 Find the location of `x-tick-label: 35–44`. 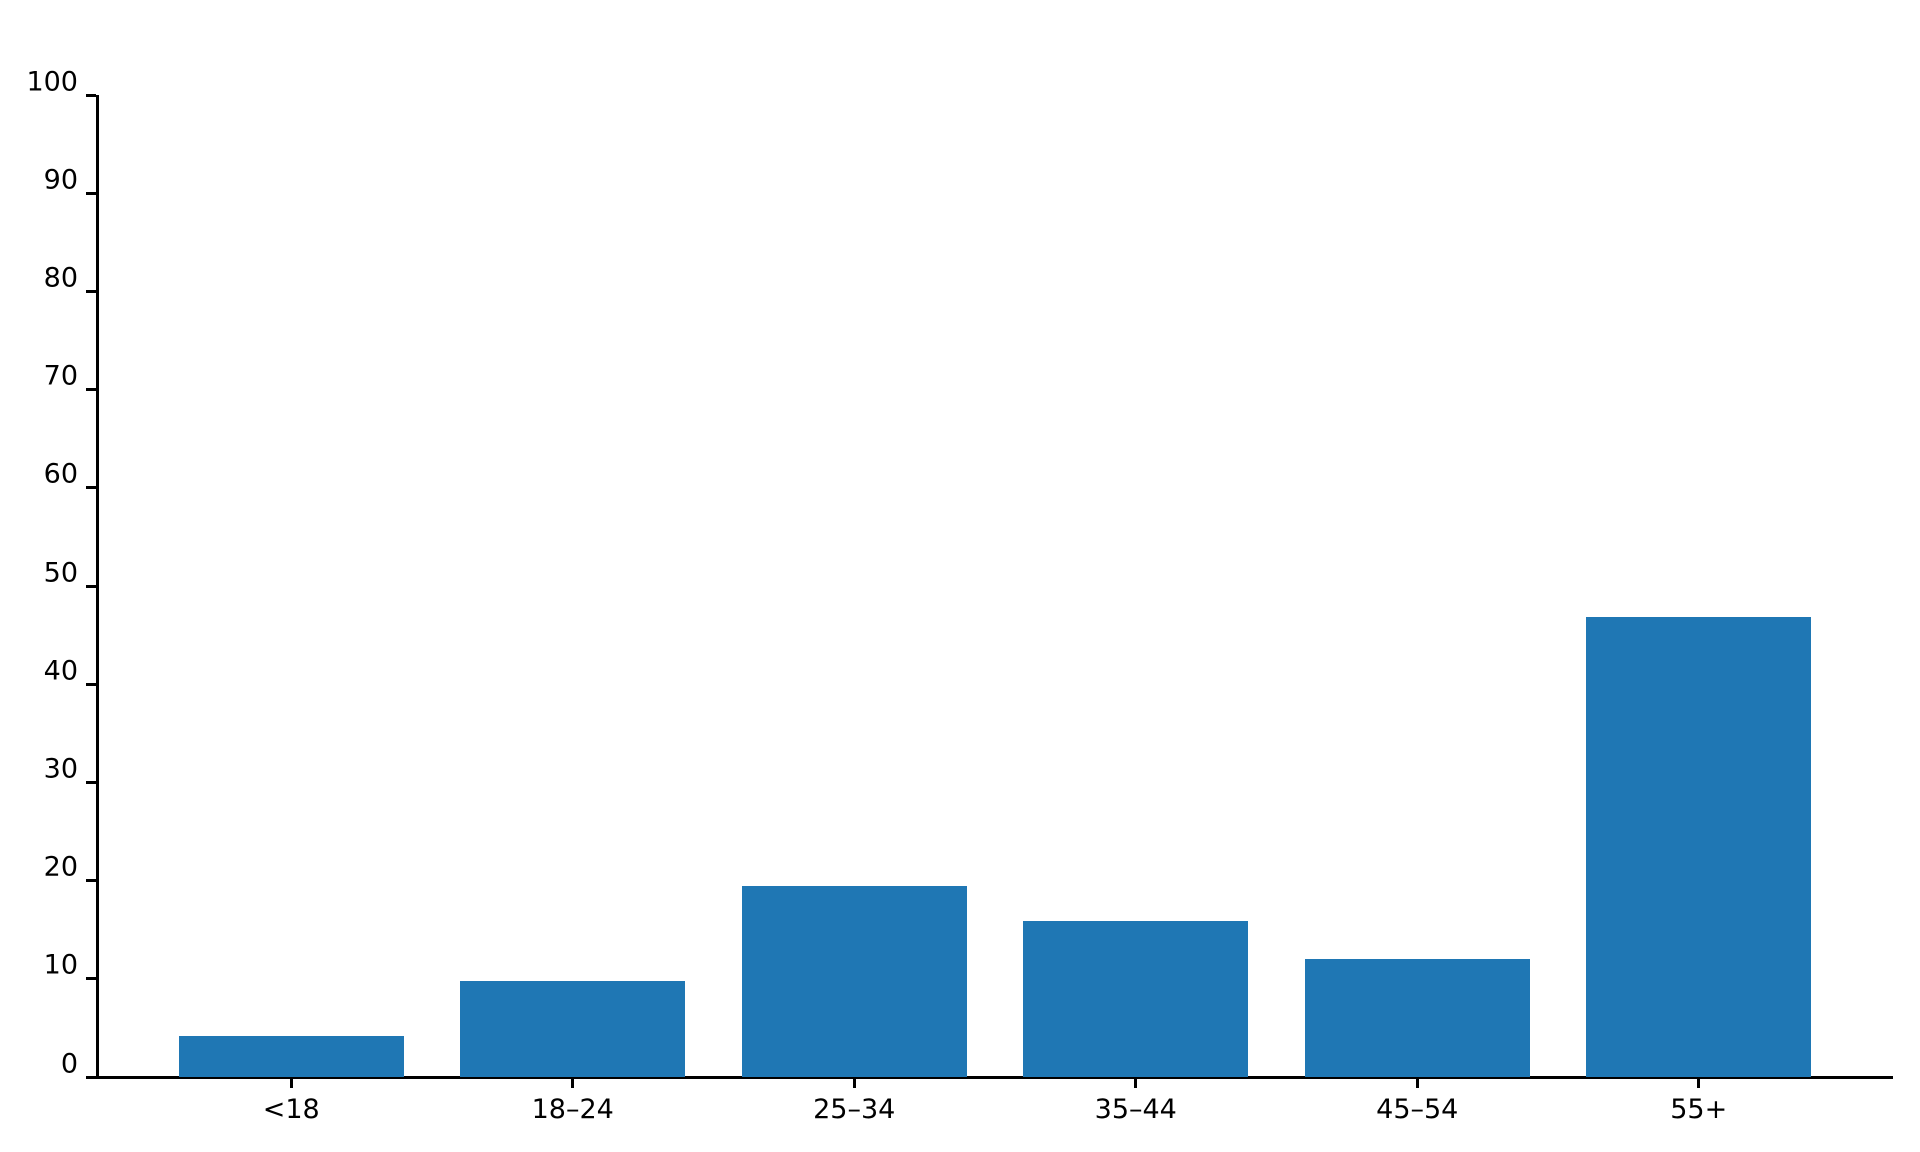

x-tick-label: 35–44 is located at coordinates (1135, 1109).